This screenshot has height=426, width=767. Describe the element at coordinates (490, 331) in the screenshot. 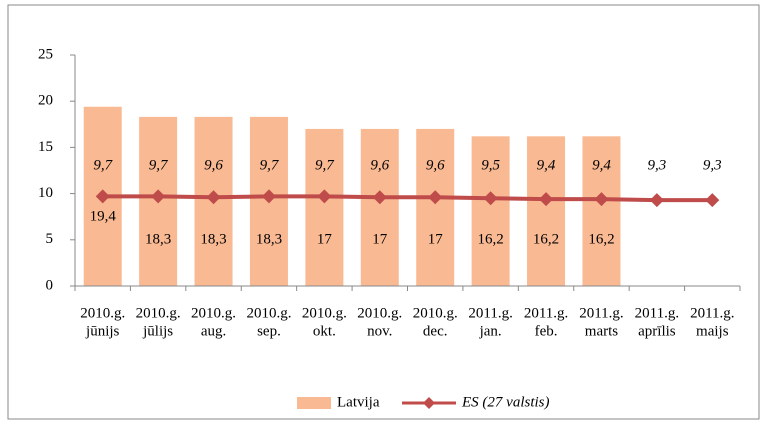

I see `x-tick-label: jan.` at that location.